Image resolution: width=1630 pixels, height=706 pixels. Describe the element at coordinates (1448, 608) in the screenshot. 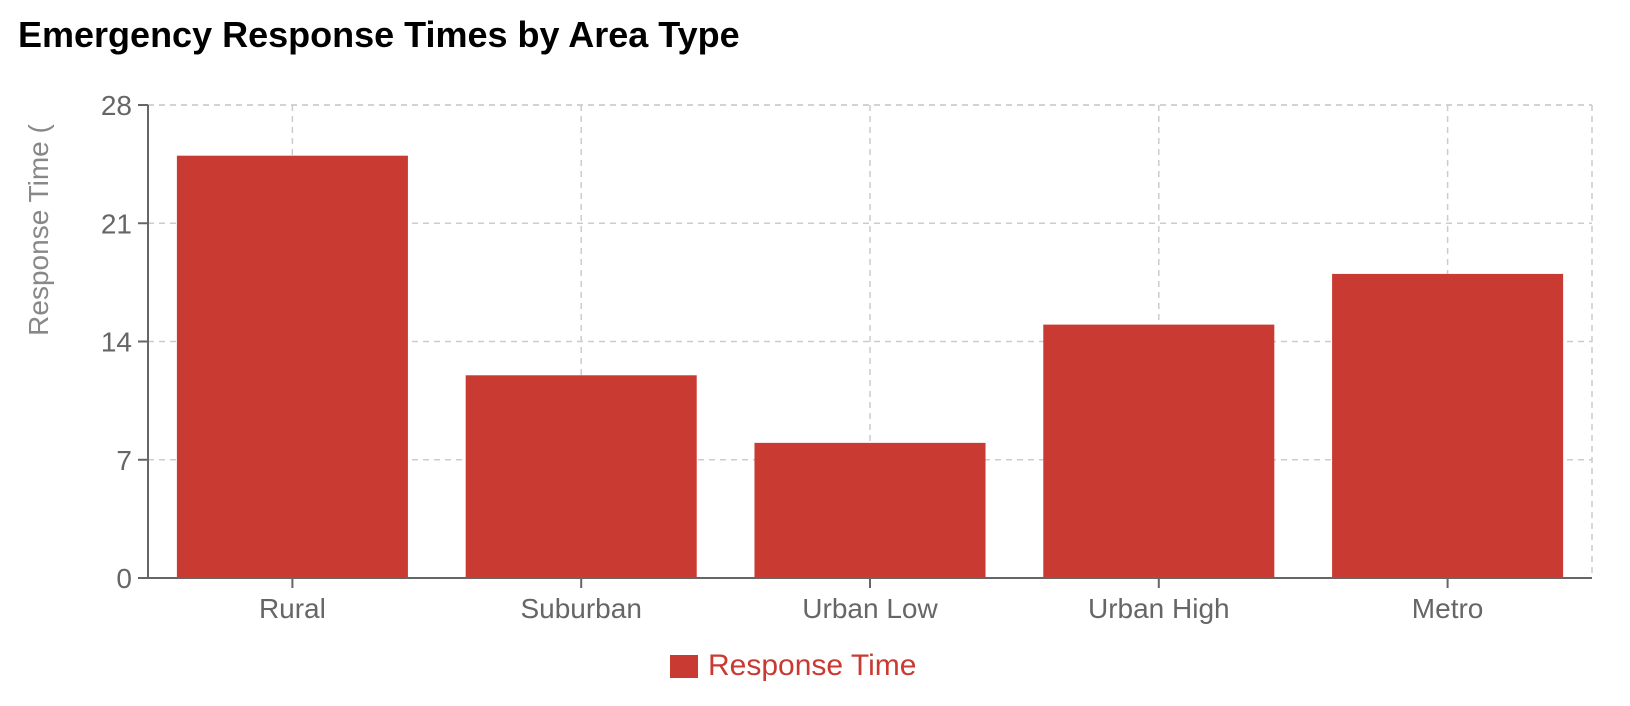

I see `x-tick-label: Metro` at that location.